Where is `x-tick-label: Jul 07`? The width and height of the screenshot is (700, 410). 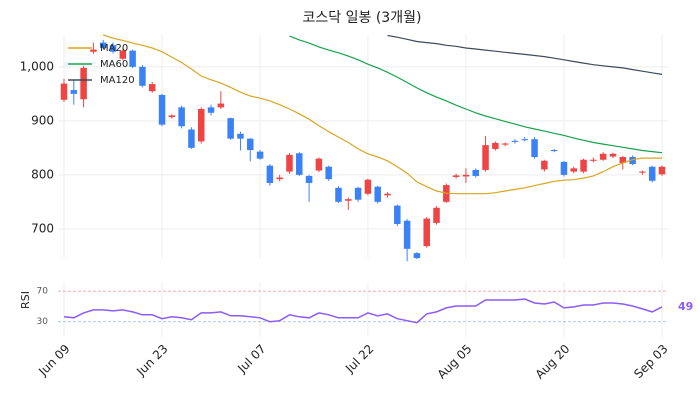
x-tick-label: Jul 07 is located at coordinates (251, 359).